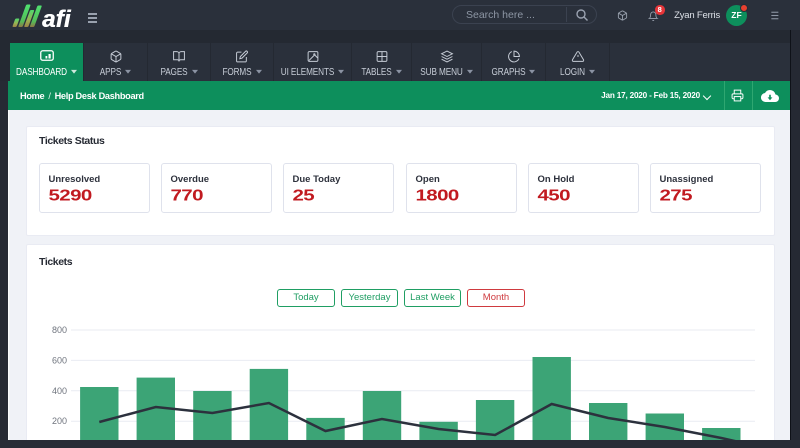  Describe the element at coordinates (59, 360) in the screenshot. I see `svg-text: 600` at that location.